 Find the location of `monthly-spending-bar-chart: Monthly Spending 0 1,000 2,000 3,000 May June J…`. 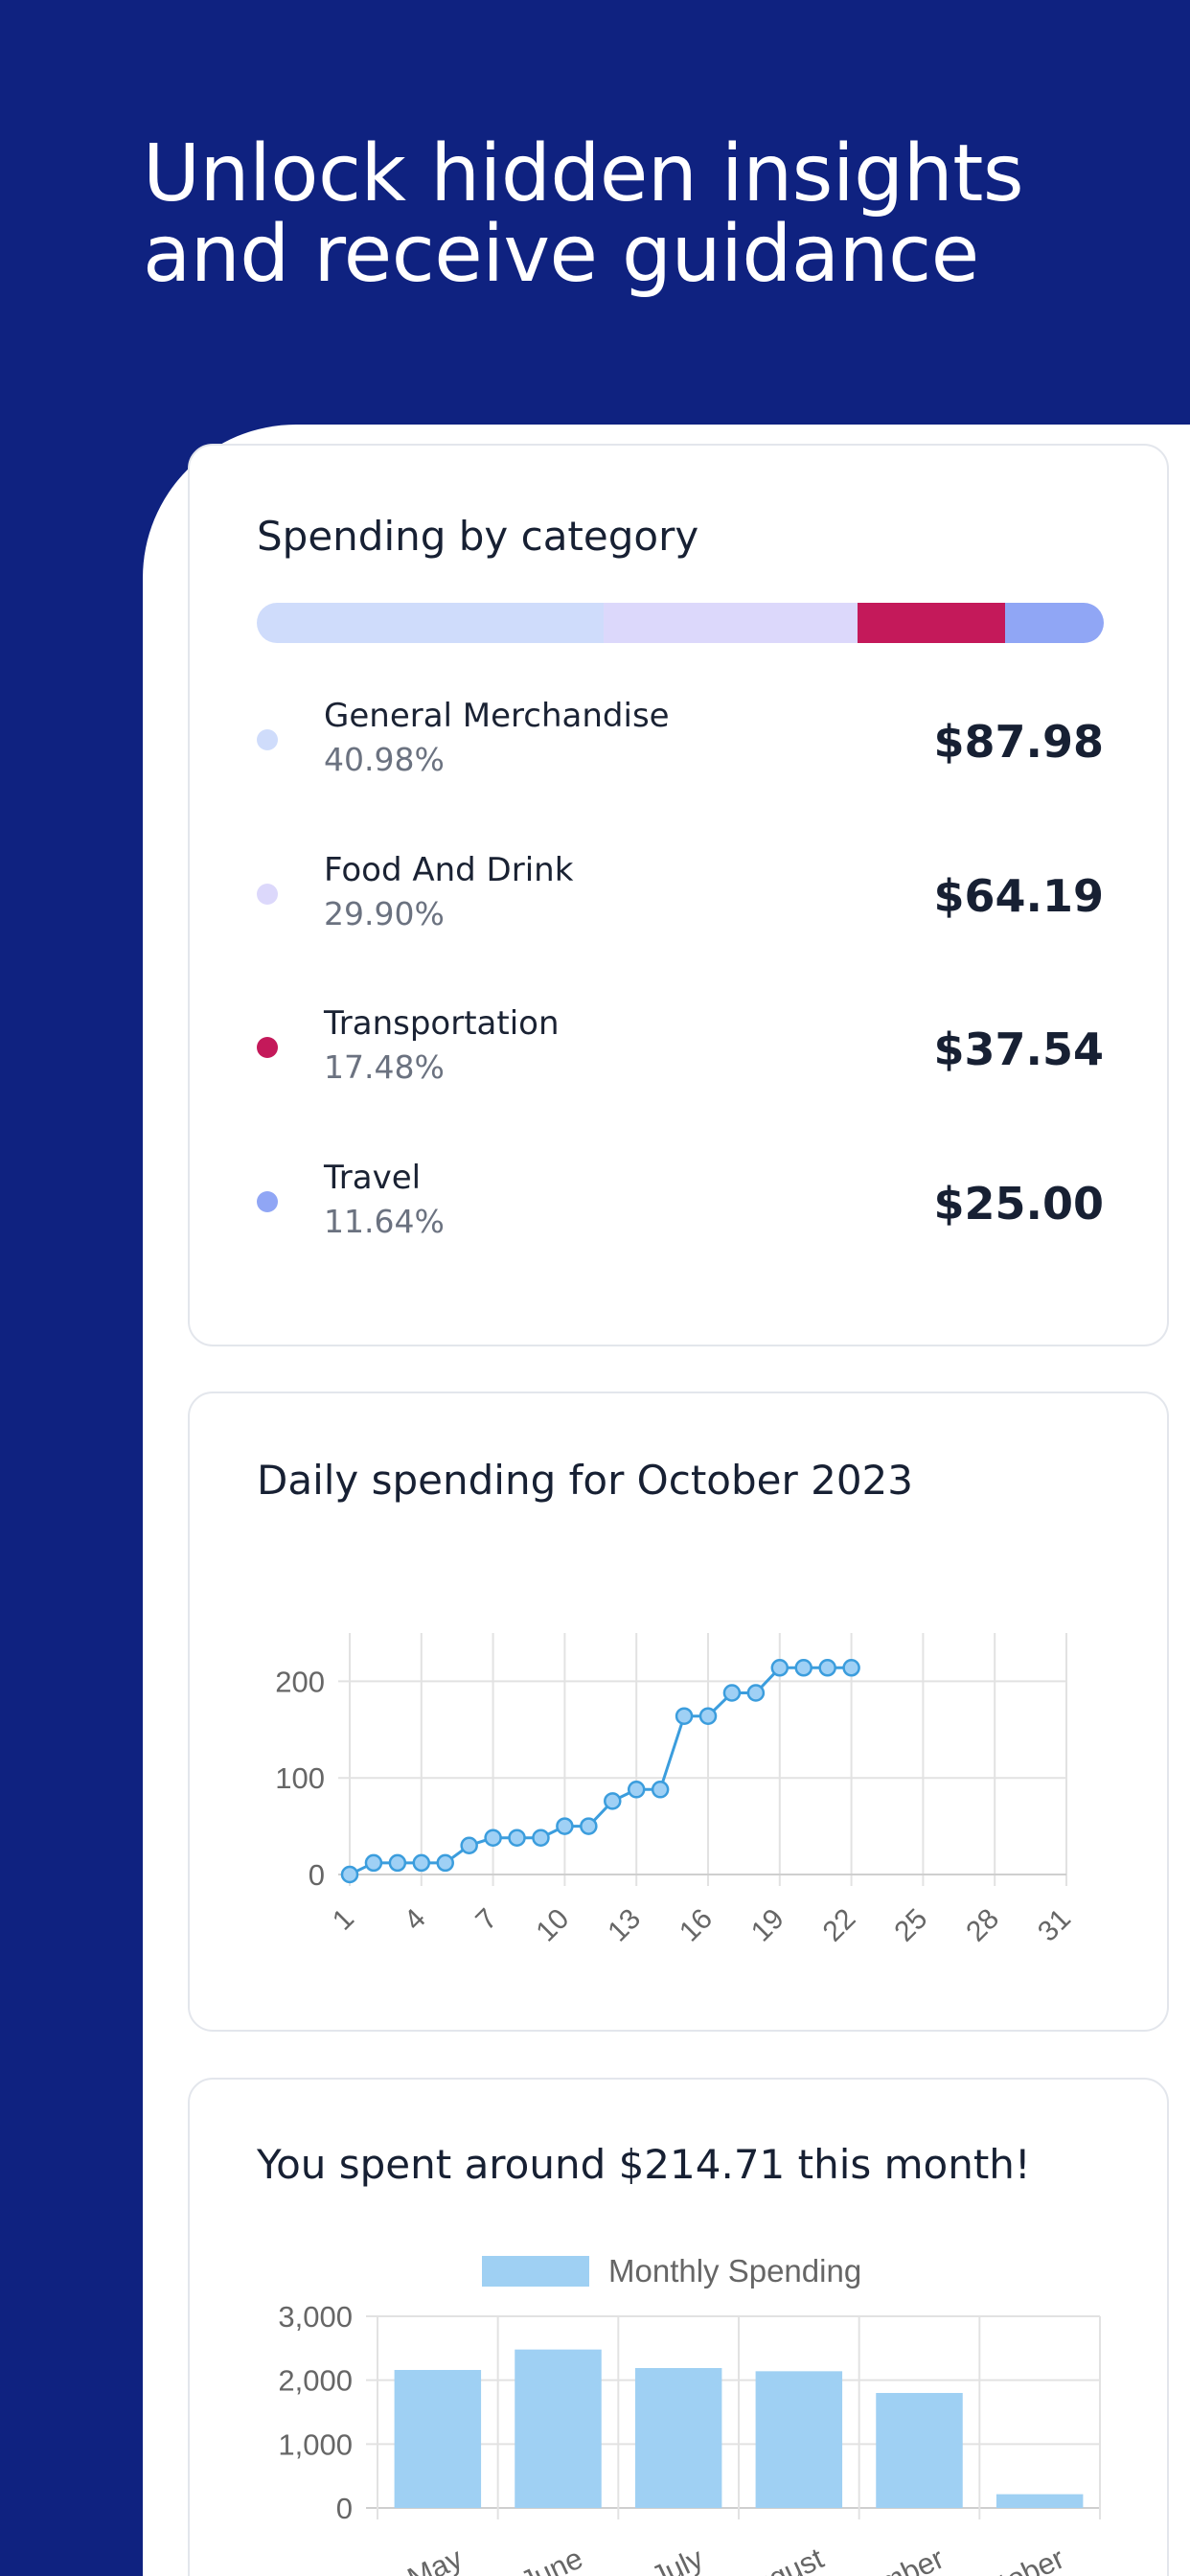

monthly-spending-bar-chart: Monthly Spending 0 1,000 2,000 3,000 May June J… is located at coordinates (689, 2414).